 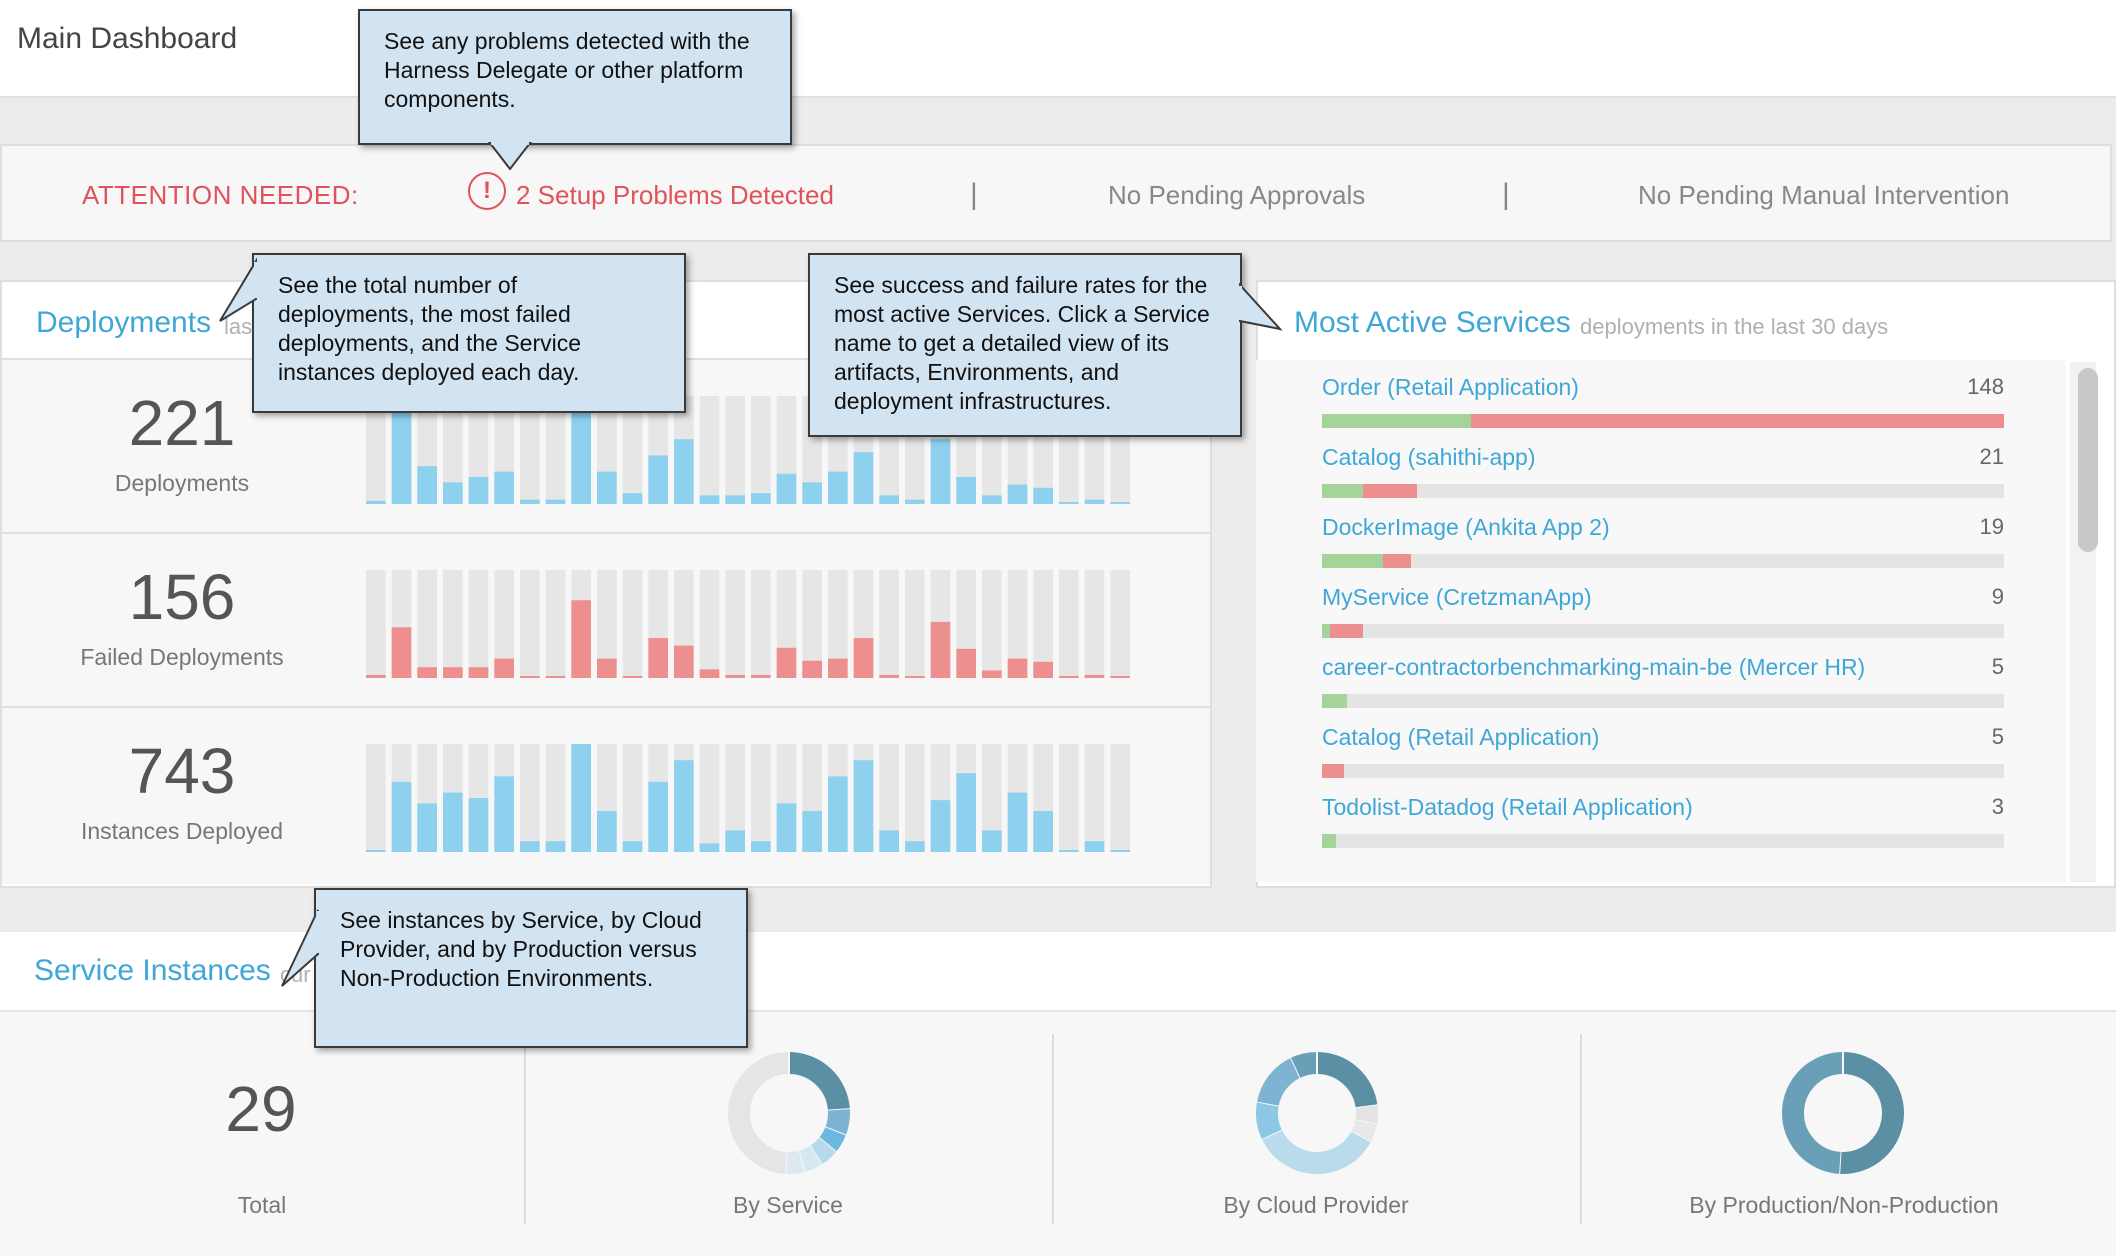 I want to click on service-instances-title: Service Instances, so click(x=152, y=970).